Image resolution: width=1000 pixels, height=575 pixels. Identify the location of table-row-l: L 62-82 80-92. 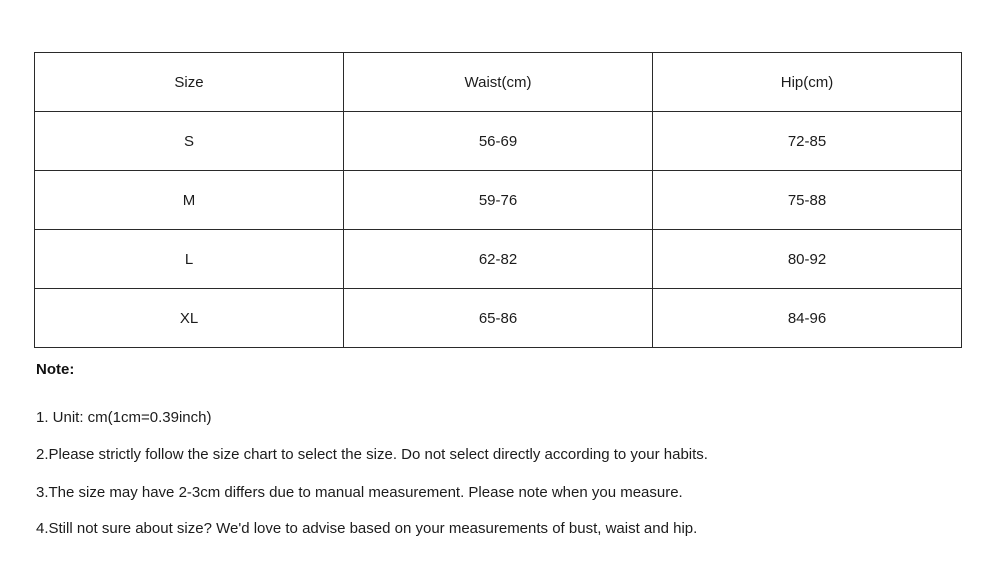
(498, 259).